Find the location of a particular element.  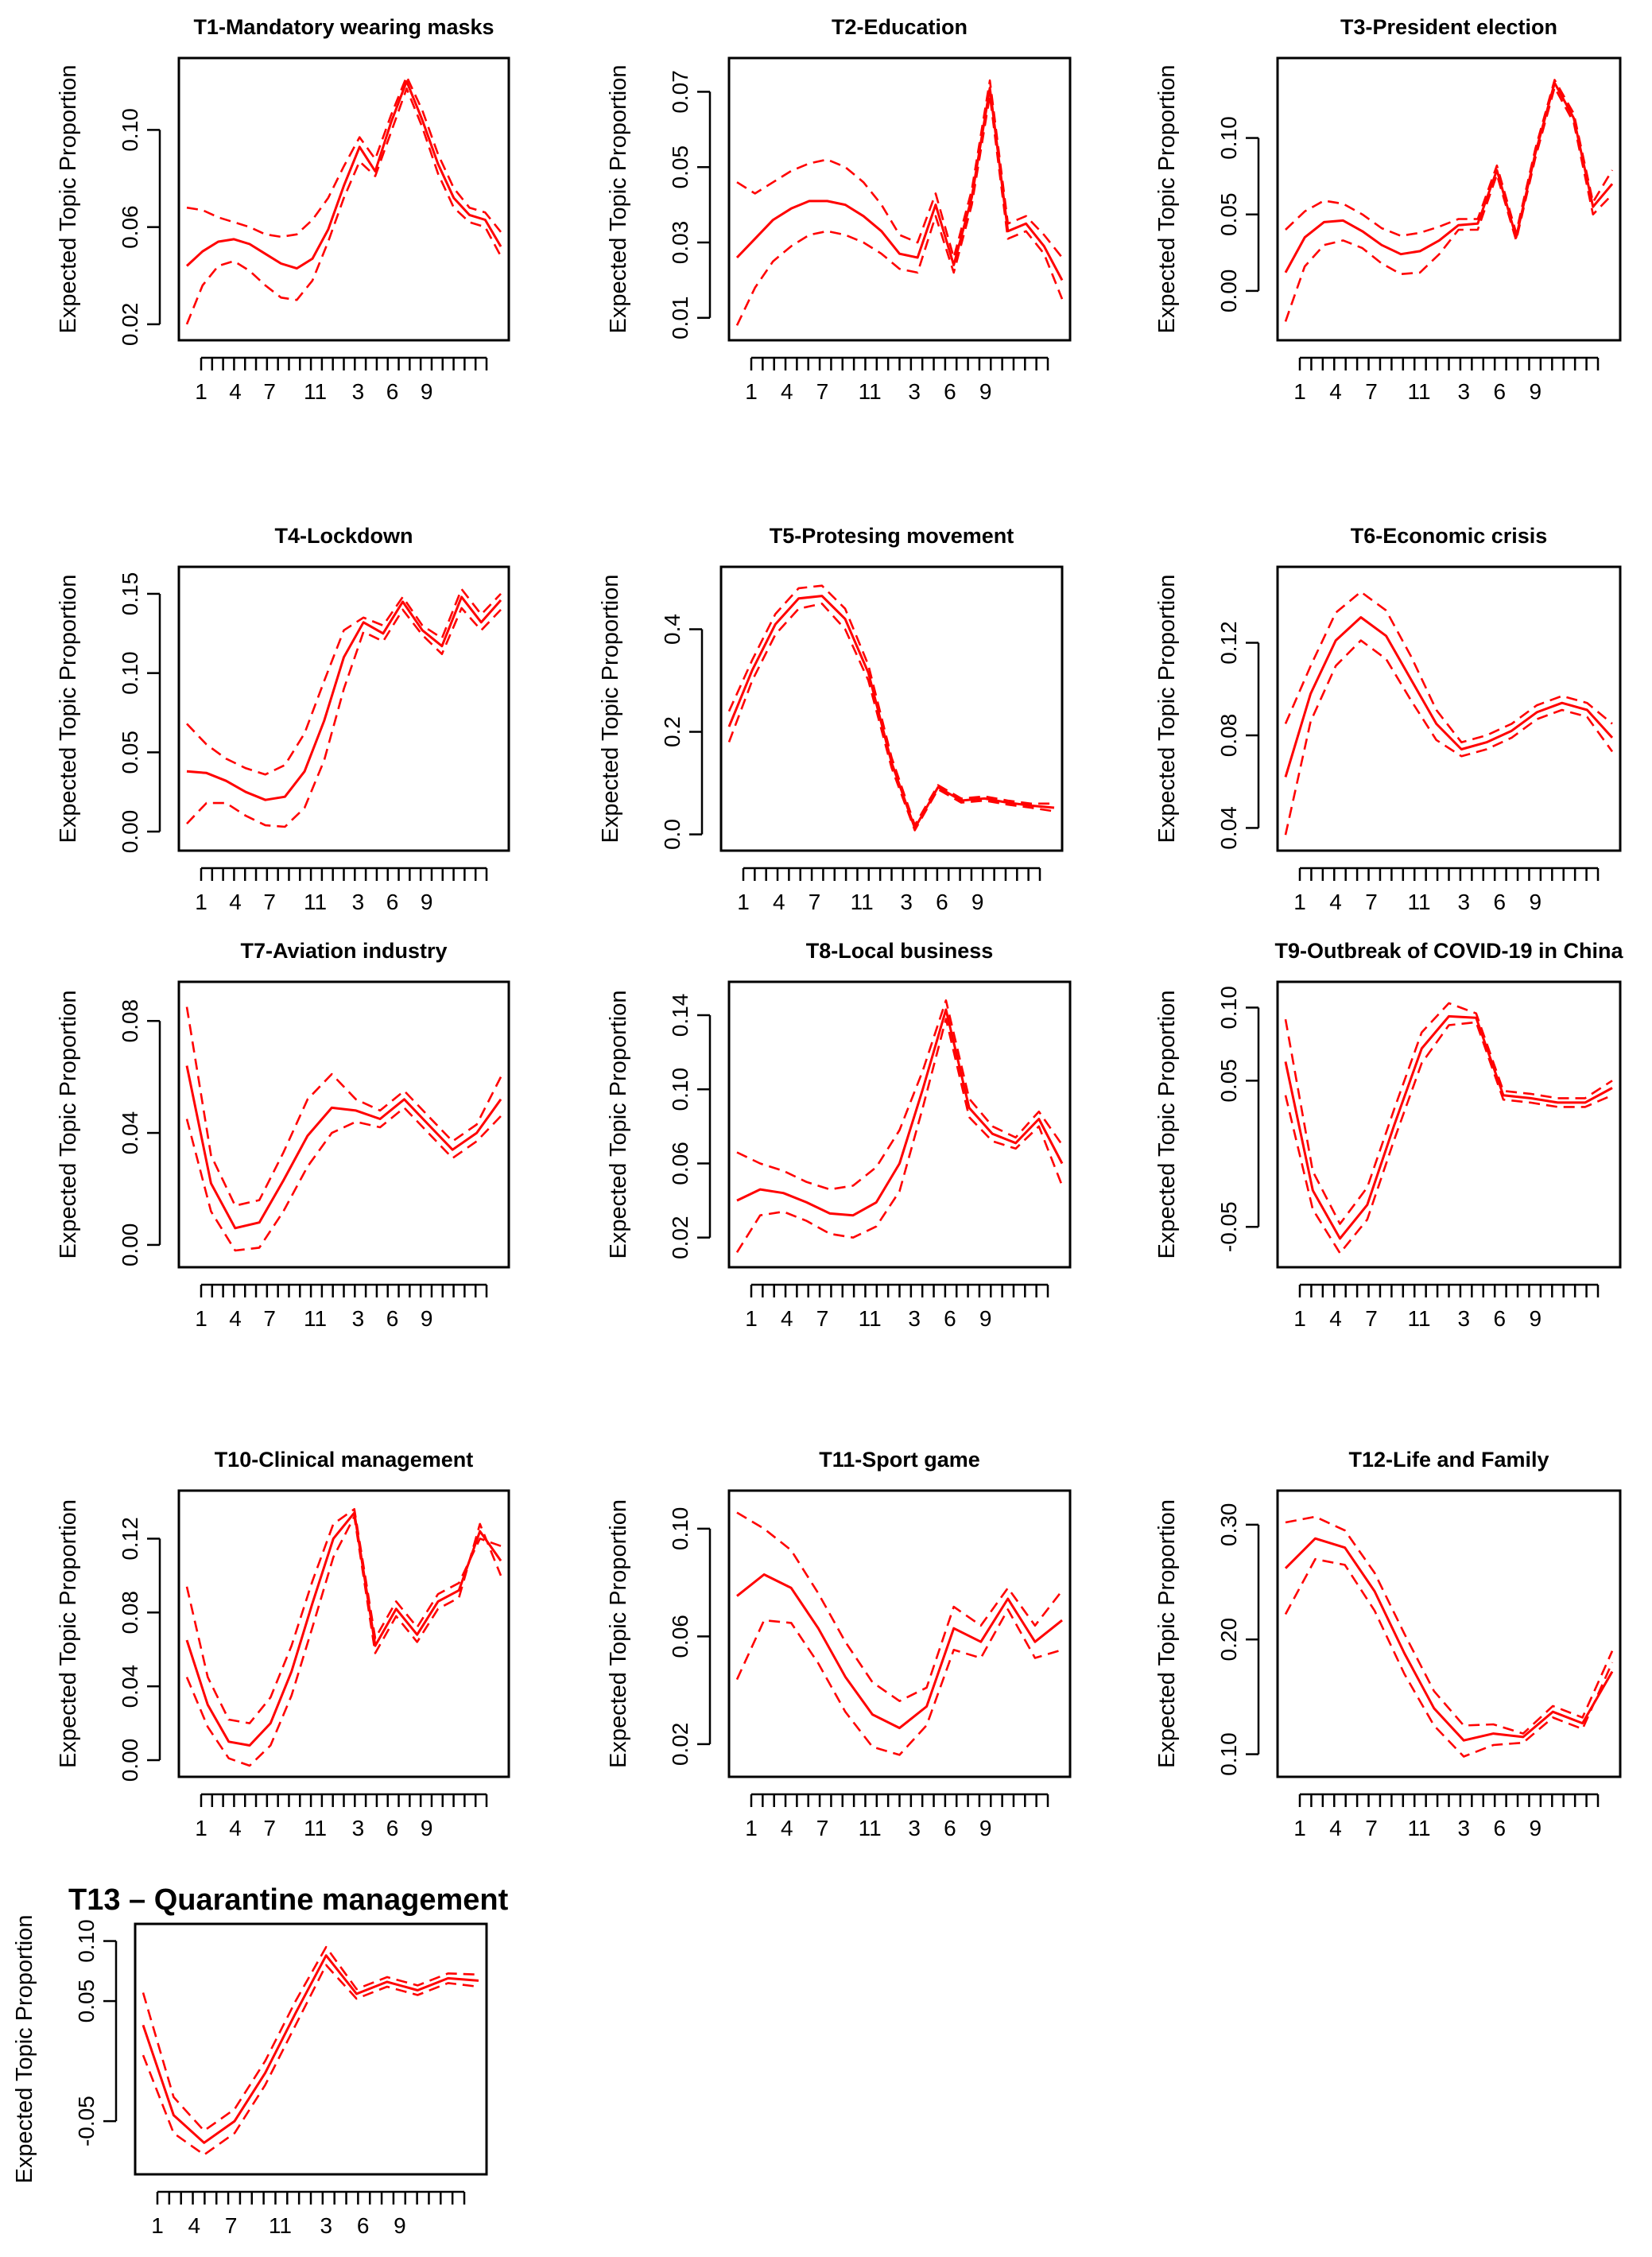

y-tick-label: 0.4 is located at coordinates (672, 629).